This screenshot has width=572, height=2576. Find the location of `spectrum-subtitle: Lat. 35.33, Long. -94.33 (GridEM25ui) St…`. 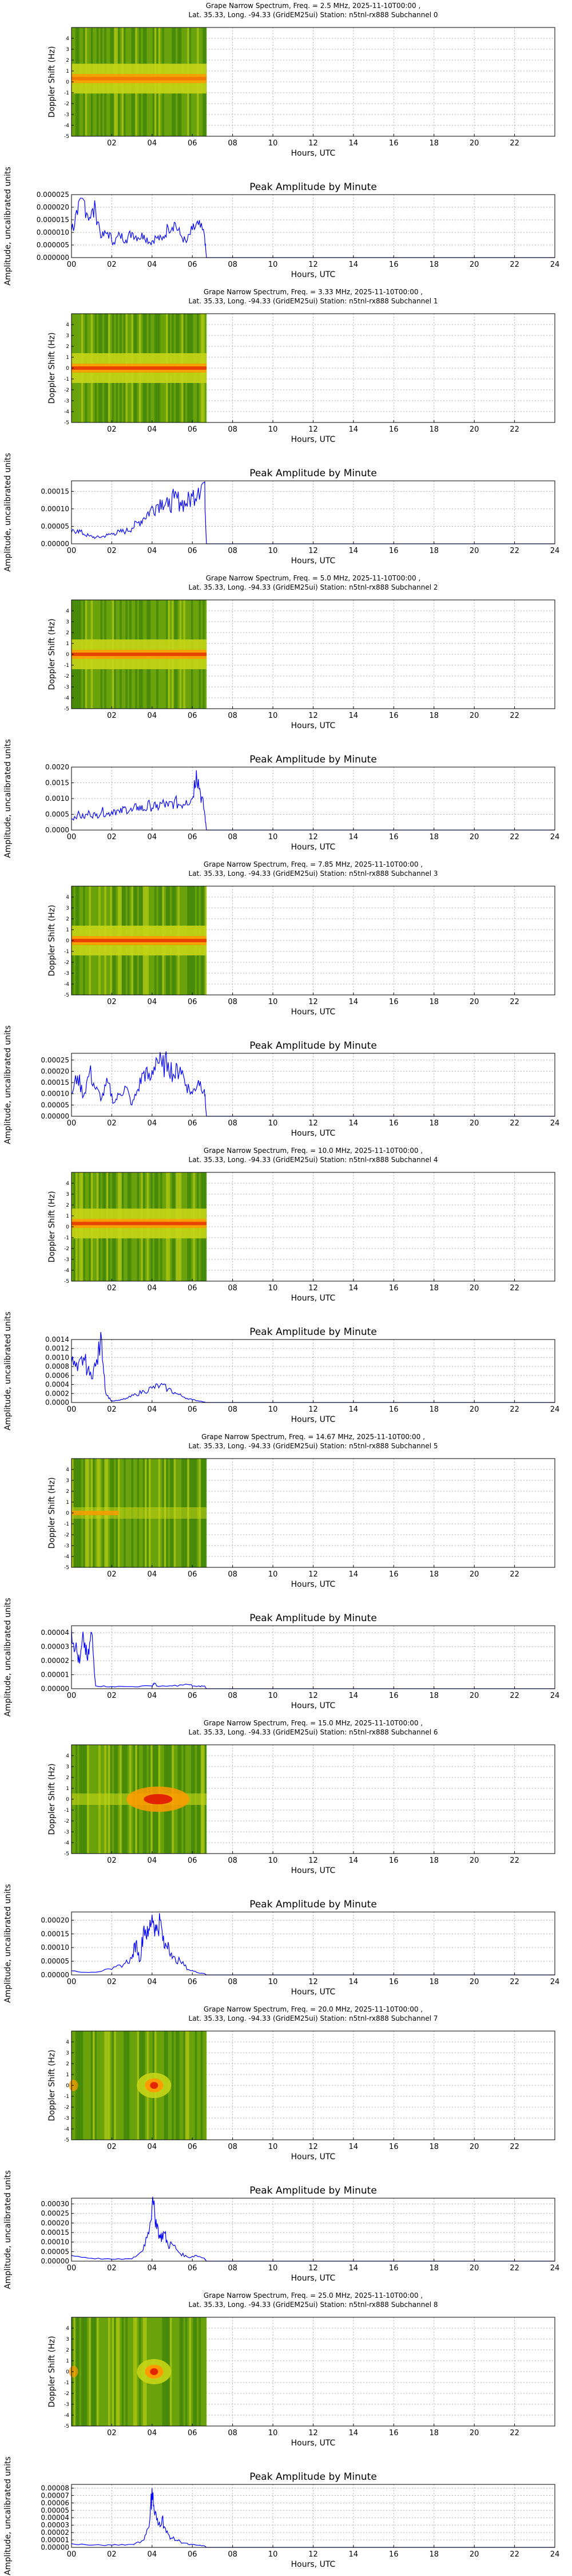

spectrum-subtitle: Lat. 35.33, Long. -94.33 (GridEM25ui) St… is located at coordinates (313, 1160).